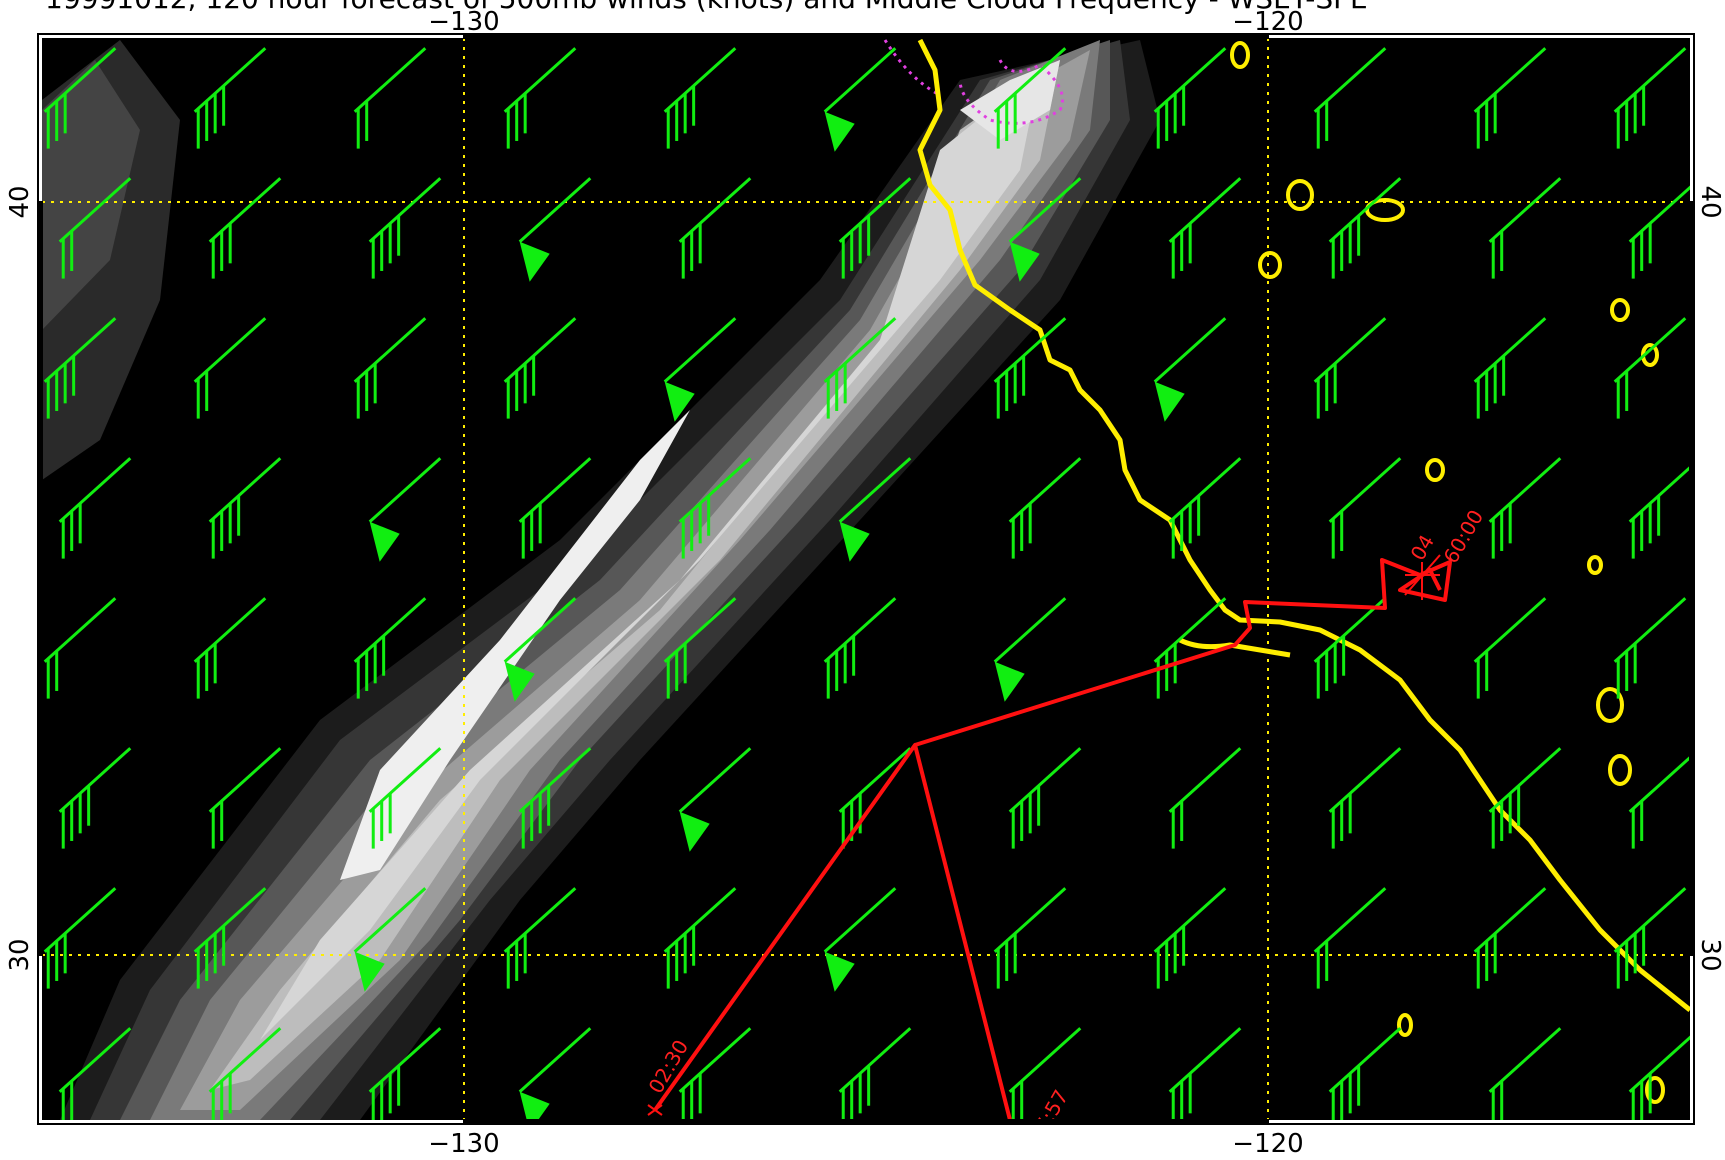  I want to click on lat-label-right: 40, so click(1710, 201).